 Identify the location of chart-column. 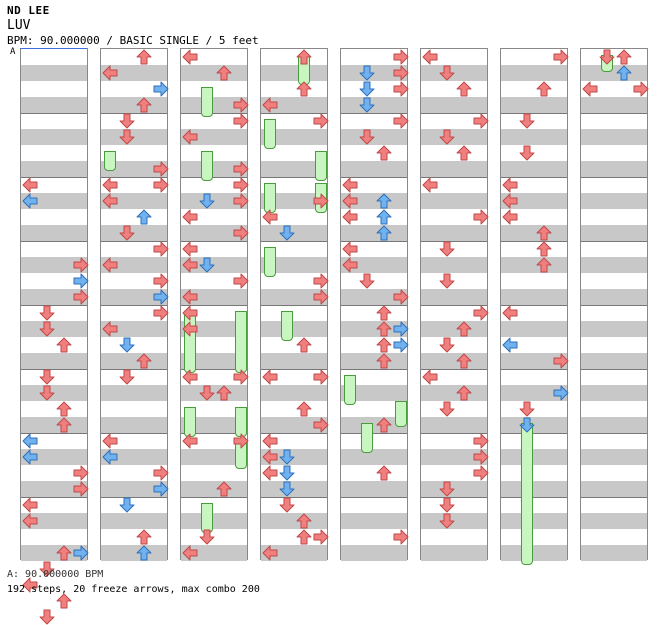
(214, 304).